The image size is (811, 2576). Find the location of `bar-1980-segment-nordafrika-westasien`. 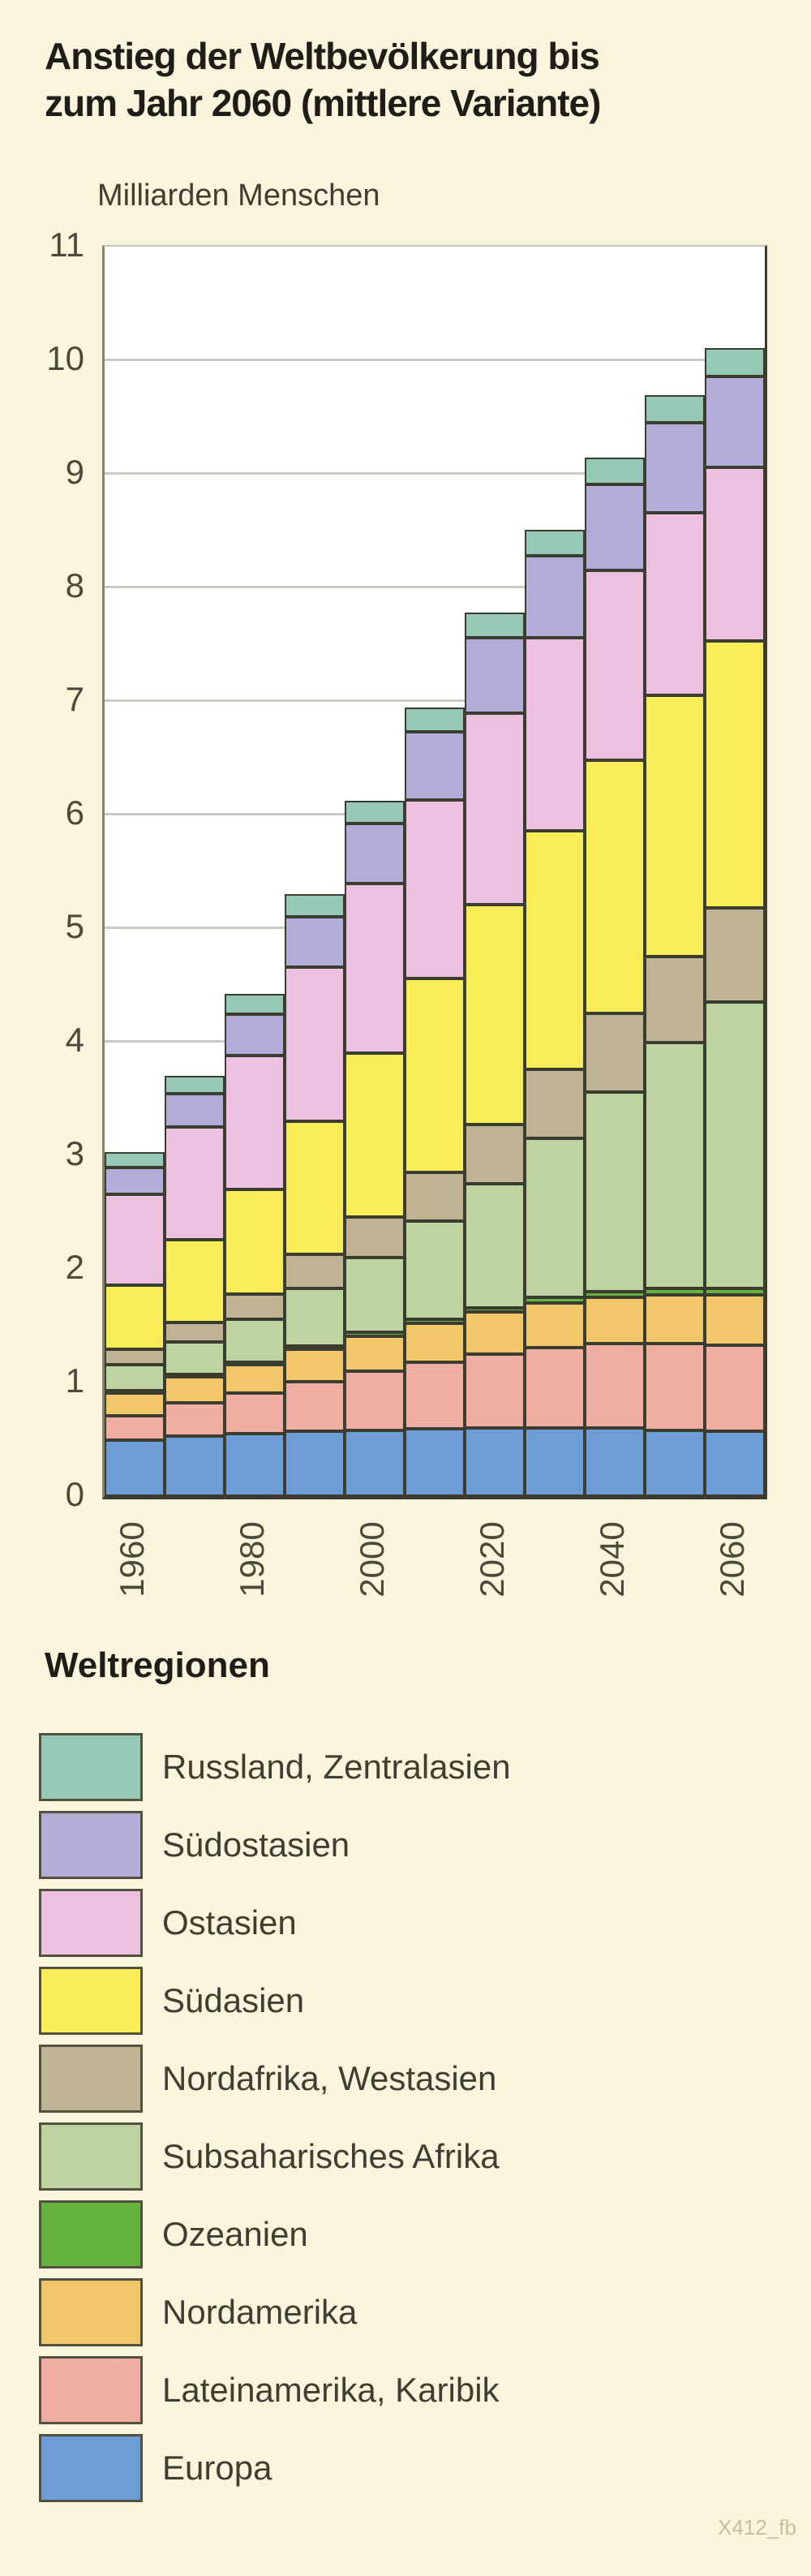

bar-1980-segment-nordafrika-westasien is located at coordinates (255, 1306).